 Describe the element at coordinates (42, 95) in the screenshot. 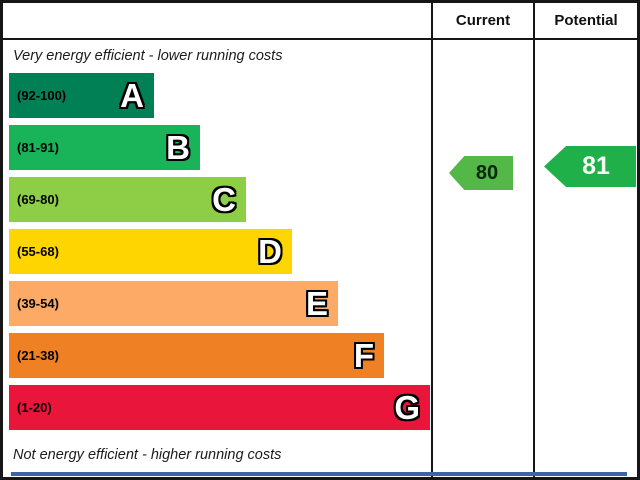

I see `band-range-label: (92-100)` at that location.